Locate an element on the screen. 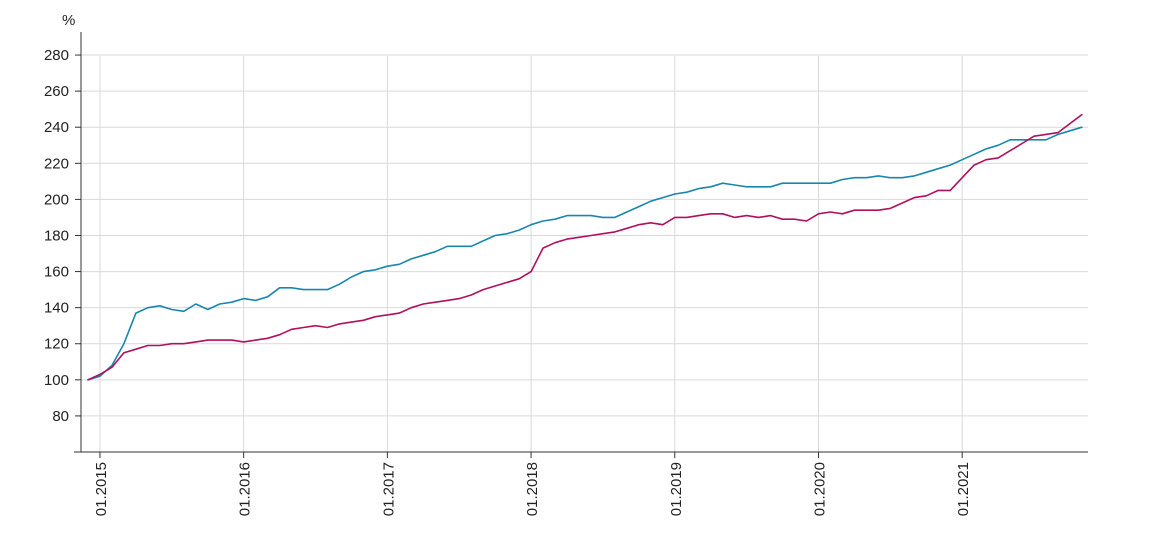 The image size is (1158, 555). y-tick-label: 200 is located at coordinates (56, 199).